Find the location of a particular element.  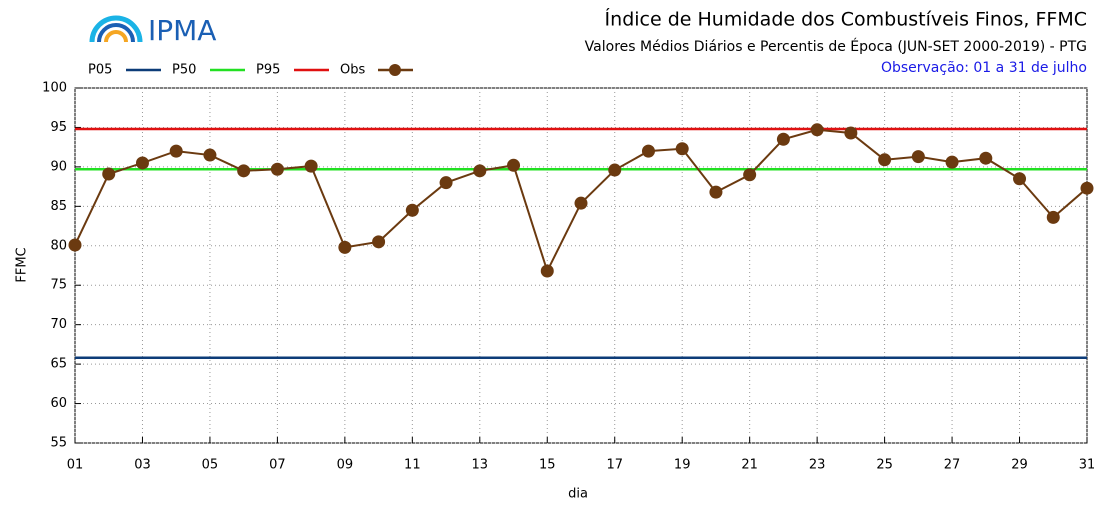

legend-marker is located at coordinates (395, 70).